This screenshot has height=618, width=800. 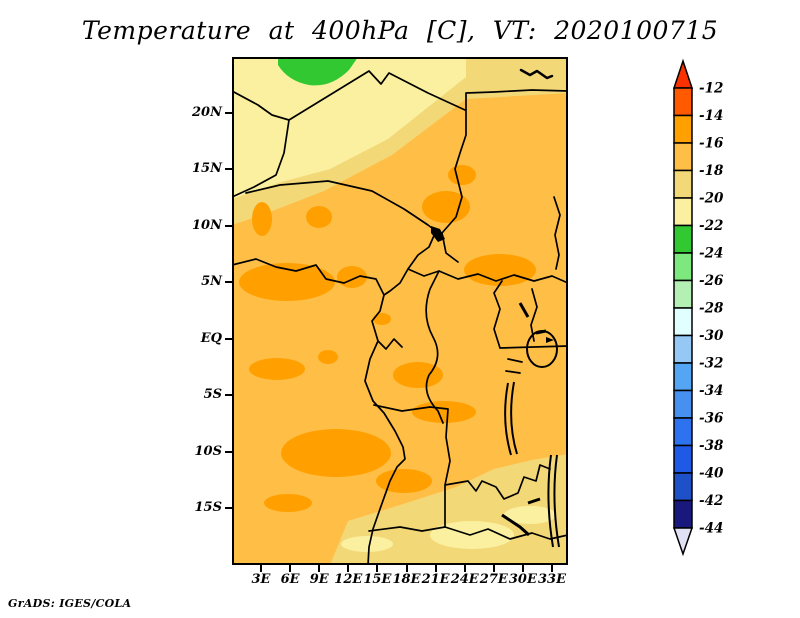 What do you see at coordinates (524, 310) in the screenshot?
I see `lake-albert` at bounding box center [524, 310].